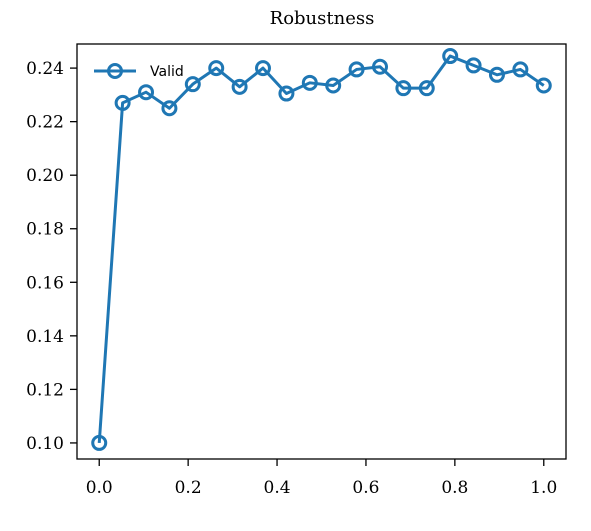 The height and width of the screenshot is (531, 591). What do you see at coordinates (277, 488) in the screenshot?
I see `x-tick-label: 0.4` at bounding box center [277, 488].